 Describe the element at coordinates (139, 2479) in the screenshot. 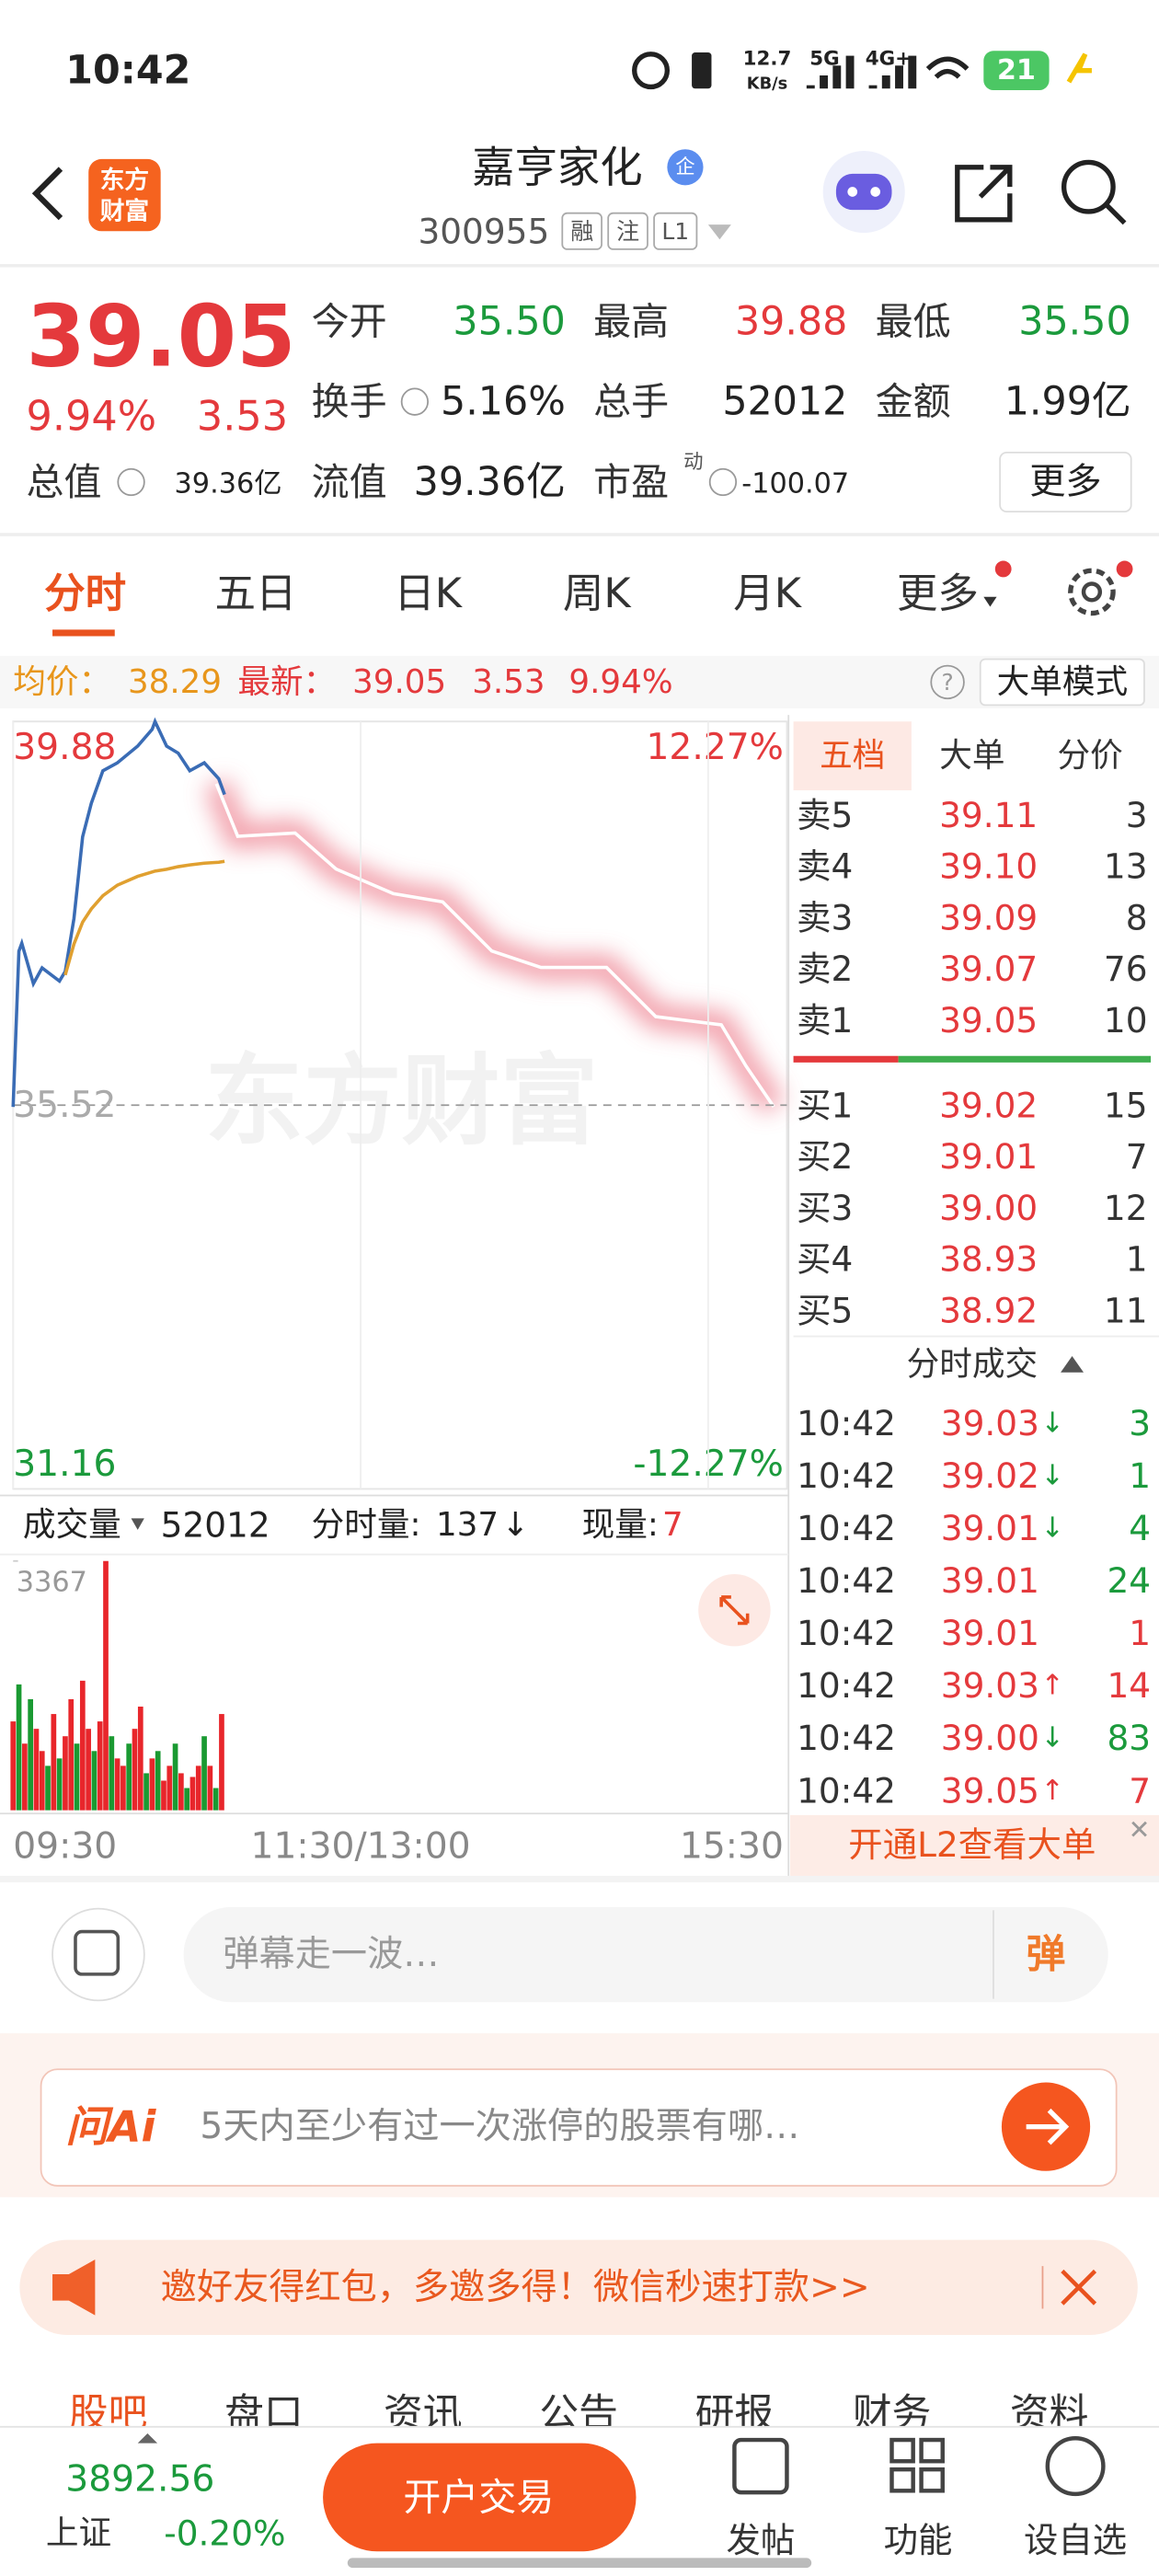

I see `index-value: 3892.56` at that location.